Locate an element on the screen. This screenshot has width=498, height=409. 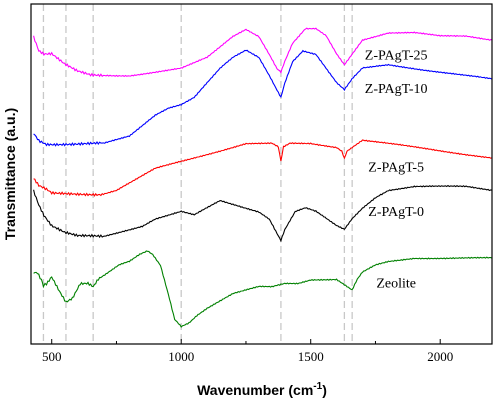
x-axis-title-main: Wavenumber (cm is located at coordinates (255, 390).